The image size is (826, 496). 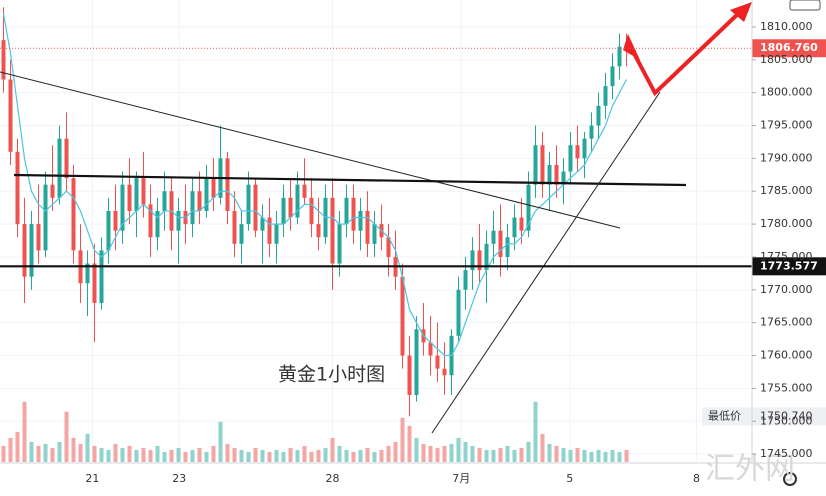 What do you see at coordinates (92, 478) in the screenshot?
I see `x-tick-label: 21` at bounding box center [92, 478].